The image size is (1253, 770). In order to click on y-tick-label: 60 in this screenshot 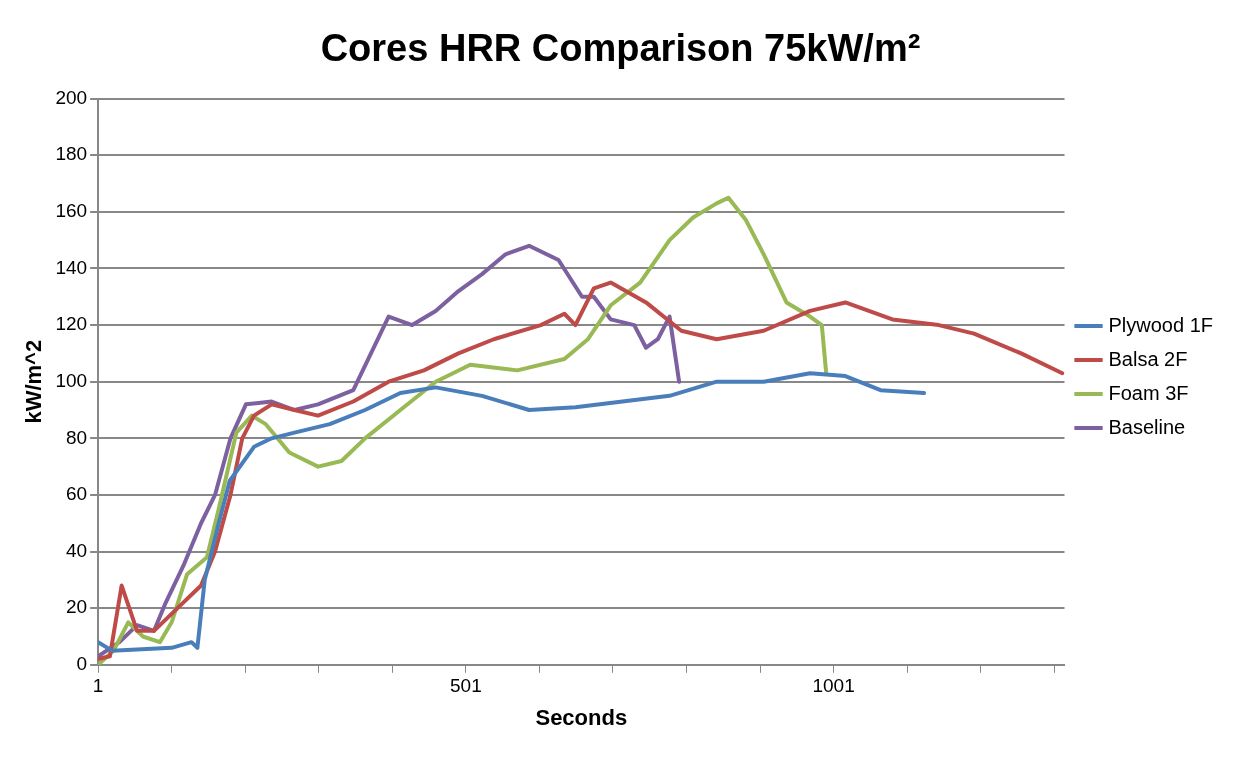, I will do `click(76, 494)`.